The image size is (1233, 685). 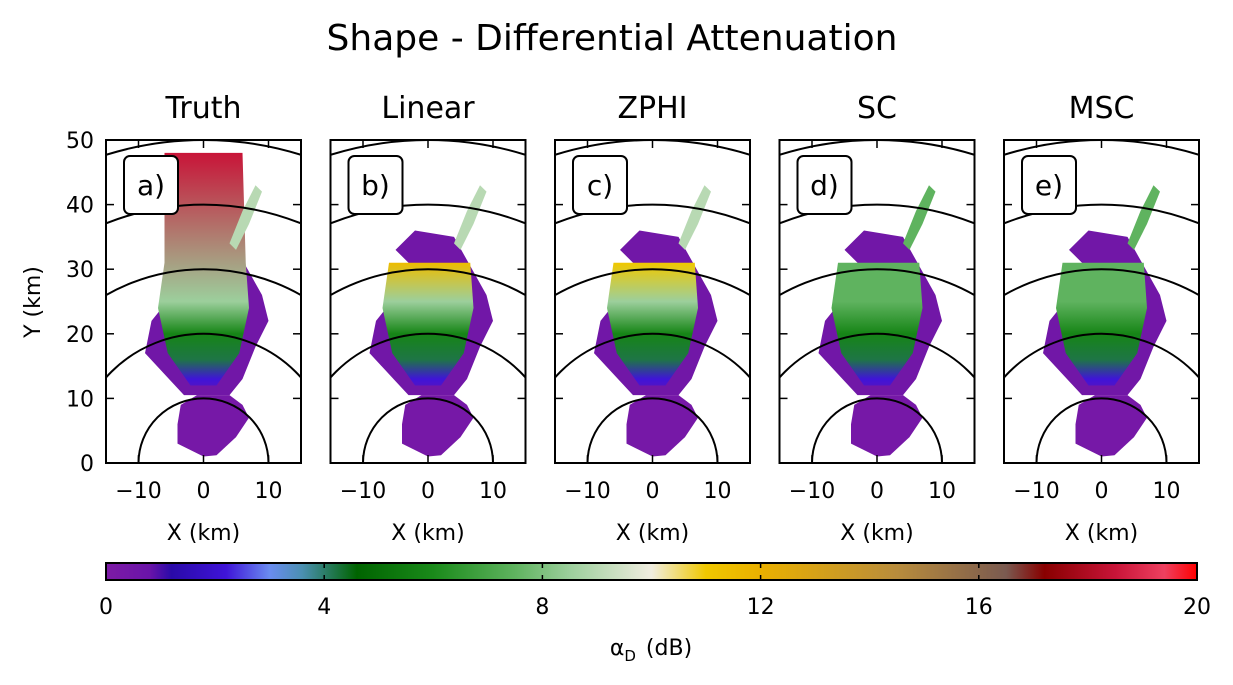 I want to click on panel-zphi: c) ZPHI −10 0 10 X (km), so click(x=652, y=318).